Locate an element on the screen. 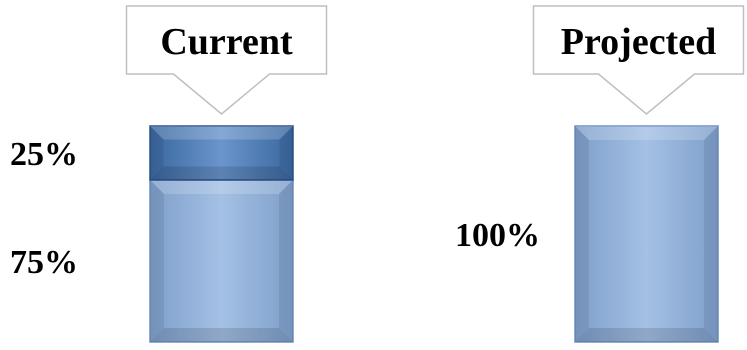 The width and height of the screenshot is (747, 350). bar-current-segment-0-bevel-bottom is located at coordinates (221, 335).